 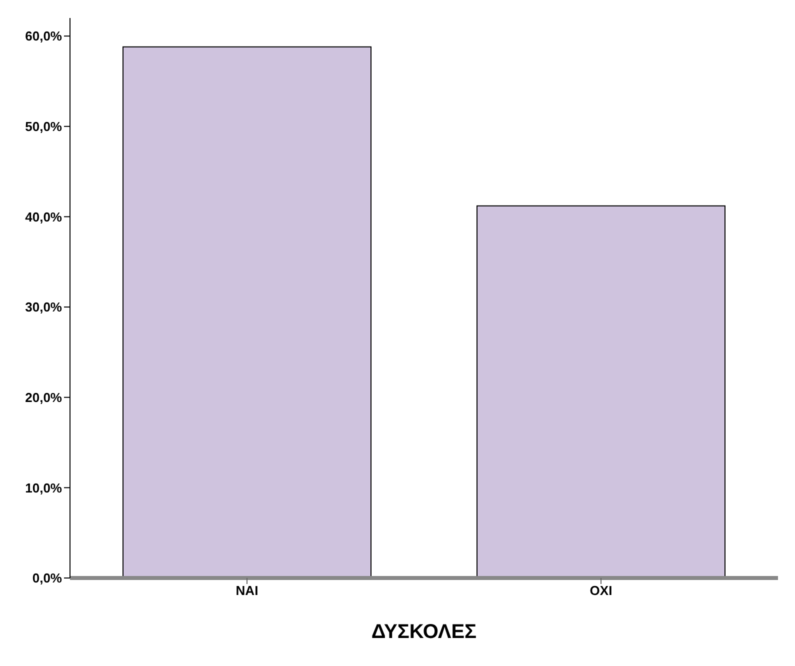 I want to click on y-tick-label: 40,0%, so click(x=43, y=216).